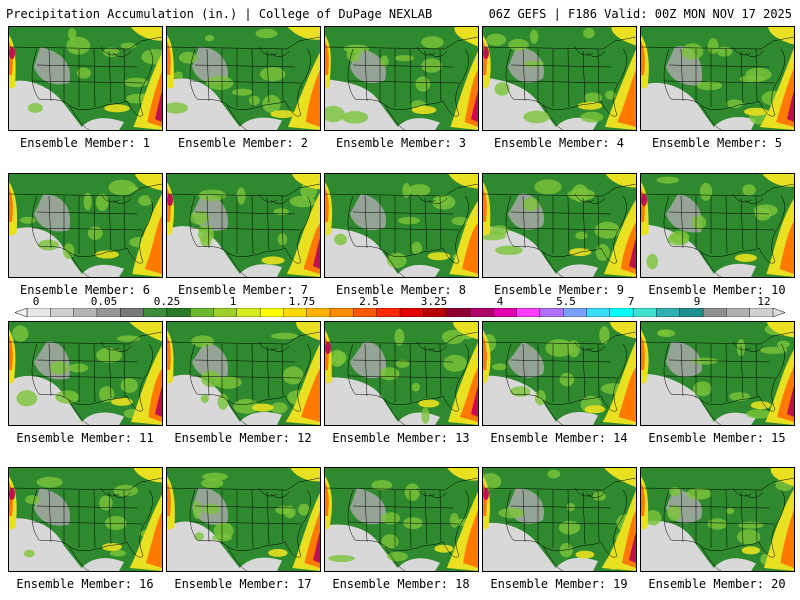 This screenshot has height=600, width=800. I want to click on ensemble-member-label: Ensemble Member: 20, so click(717, 584).